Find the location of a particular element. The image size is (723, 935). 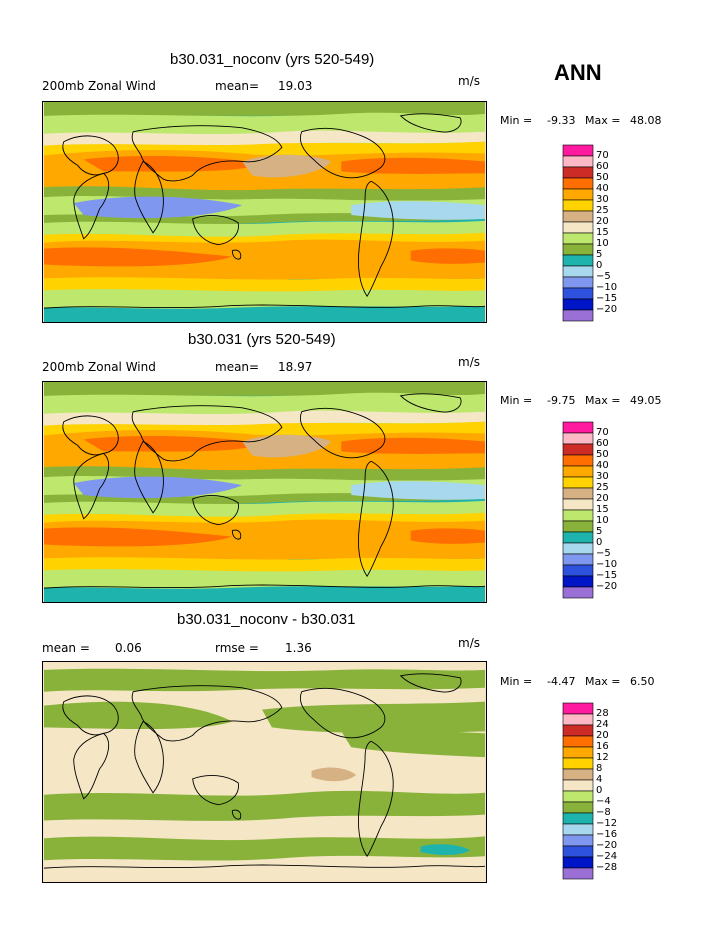

panel-2-mean-label: mean= is located at coordinates (237, 367).